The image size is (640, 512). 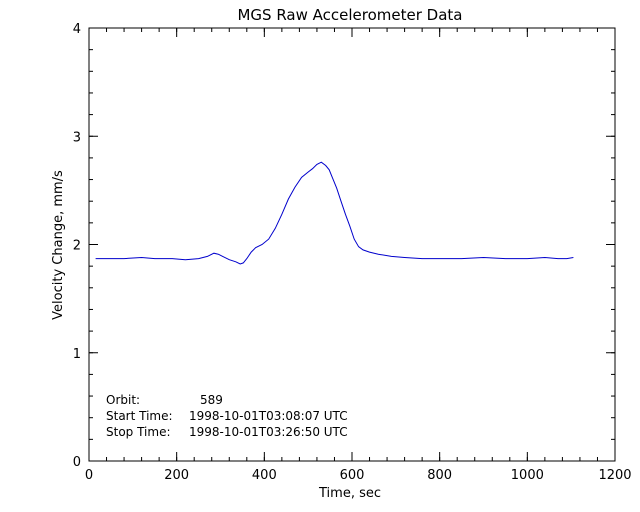 What do you see at coordinates (123, 400) in the screenshot?
I see `orbit-label: Orbit:` at bounding box center [123, 400].